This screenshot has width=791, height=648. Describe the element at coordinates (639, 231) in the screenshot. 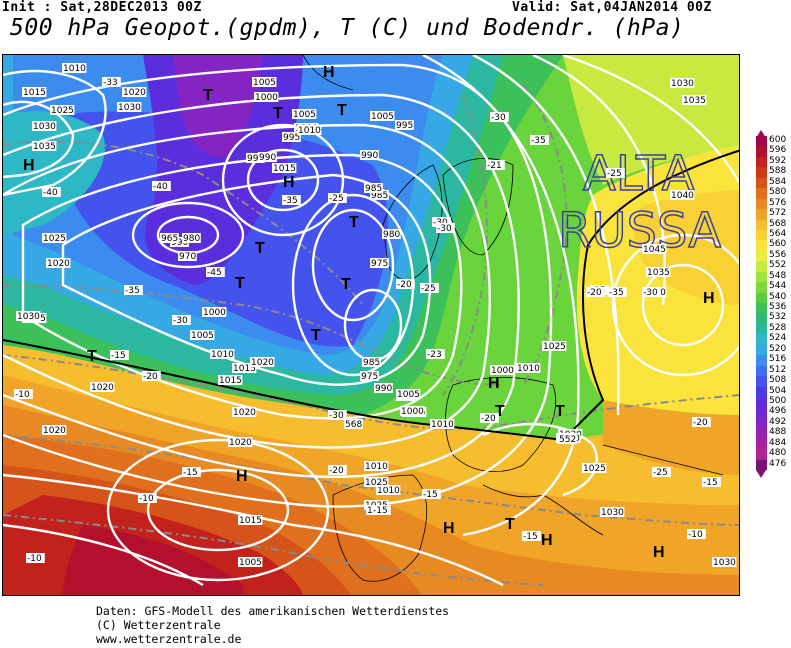

I see `annotation-line2: RUSSA` at that location.